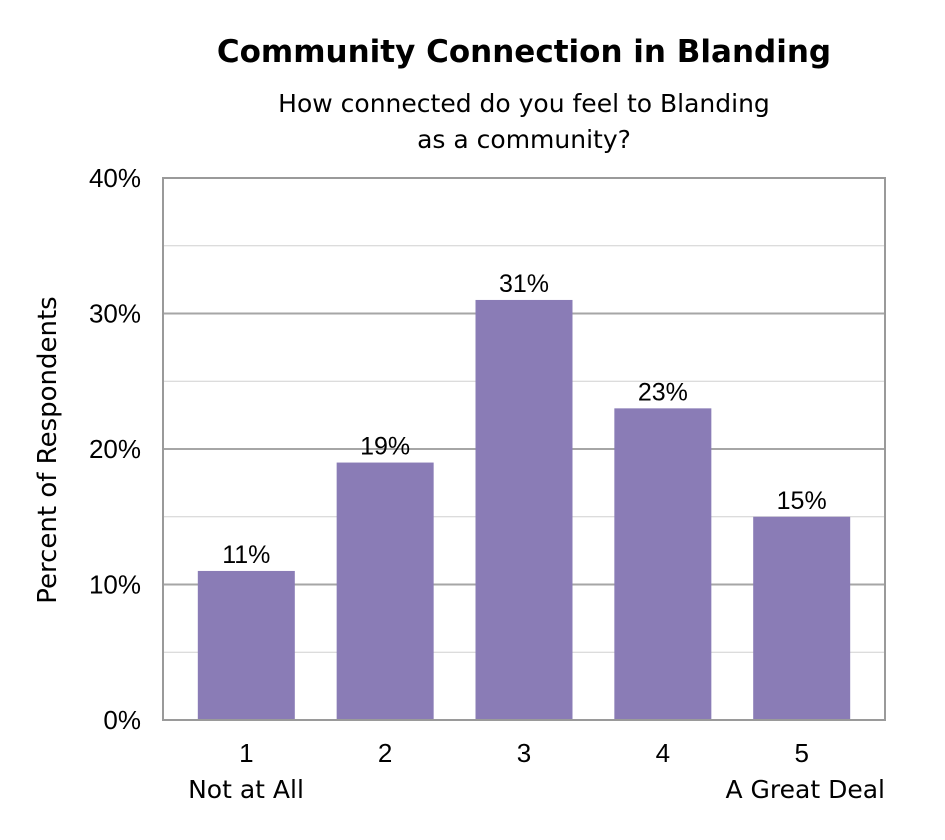  Describe the element at coordinates (524, 284) in the screenshot. I see `data-label: 31%` at that location.